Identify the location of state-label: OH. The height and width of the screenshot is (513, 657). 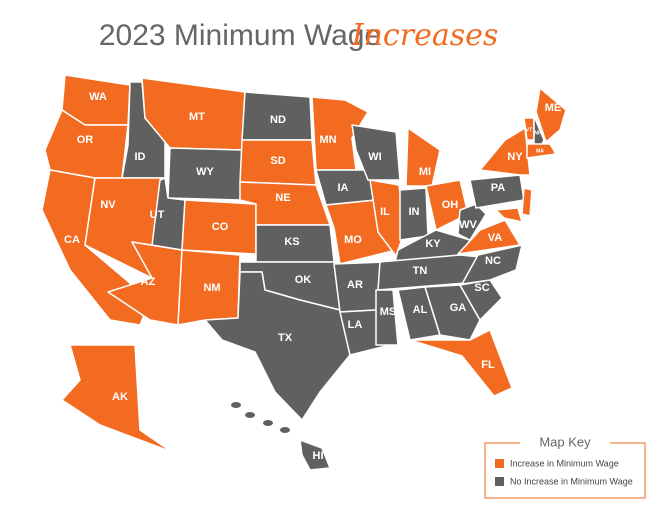
(450, 205).